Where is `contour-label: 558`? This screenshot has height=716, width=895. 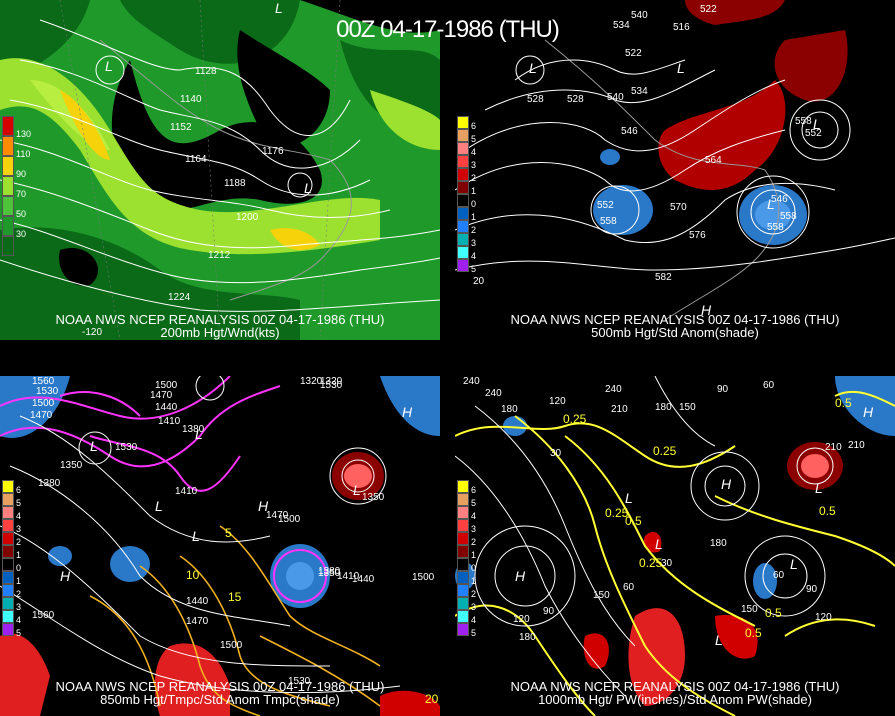 contour-label: 558 is located at coordinates (775, 227).